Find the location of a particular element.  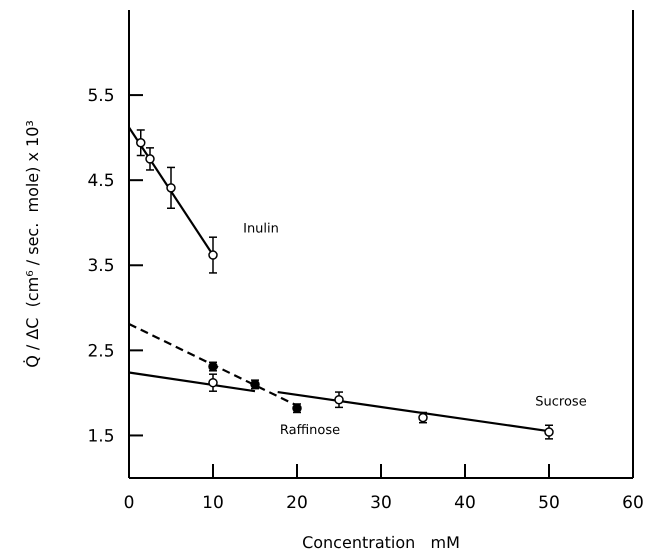

y-tick-label: 4.5 is located at coordinates (101, 181).